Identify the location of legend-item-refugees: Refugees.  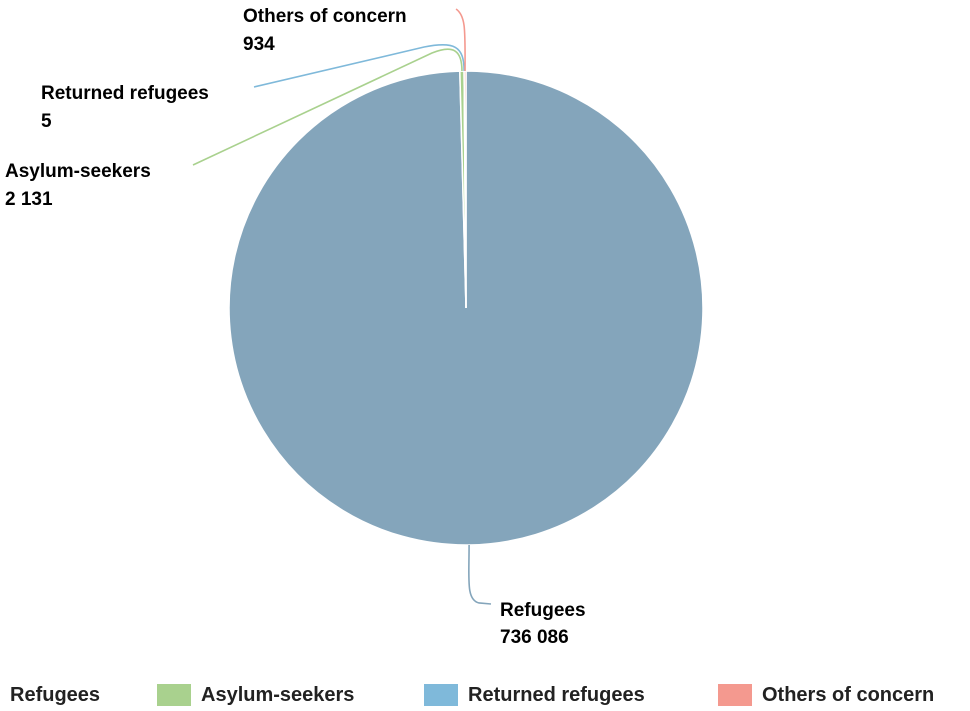
(55, 695).